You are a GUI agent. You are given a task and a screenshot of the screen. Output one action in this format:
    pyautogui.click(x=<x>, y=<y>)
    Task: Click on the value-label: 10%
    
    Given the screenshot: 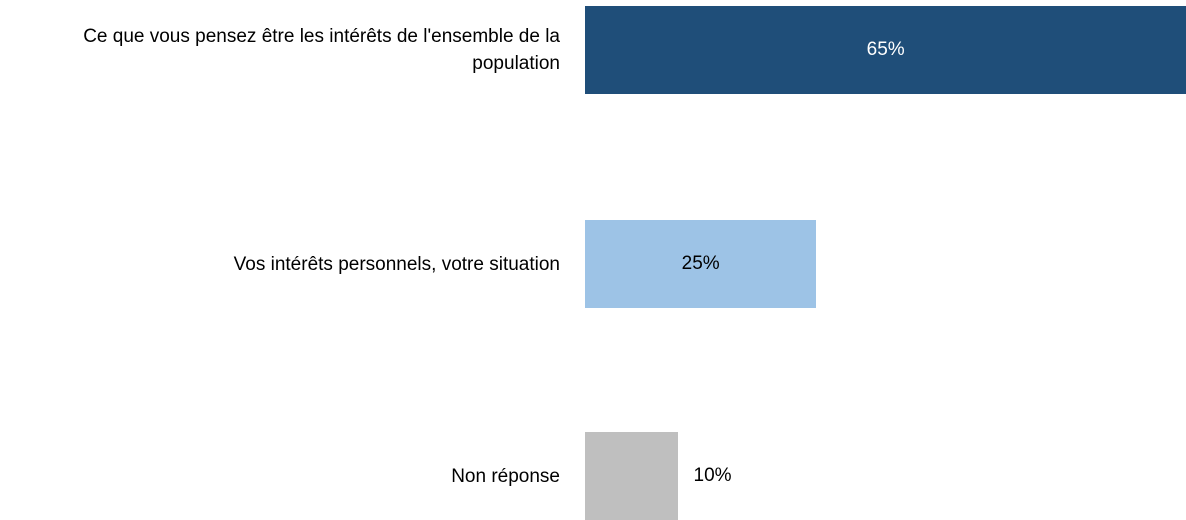 What is the action you would take?
    pyautogui.click(x=712, y=475)
    